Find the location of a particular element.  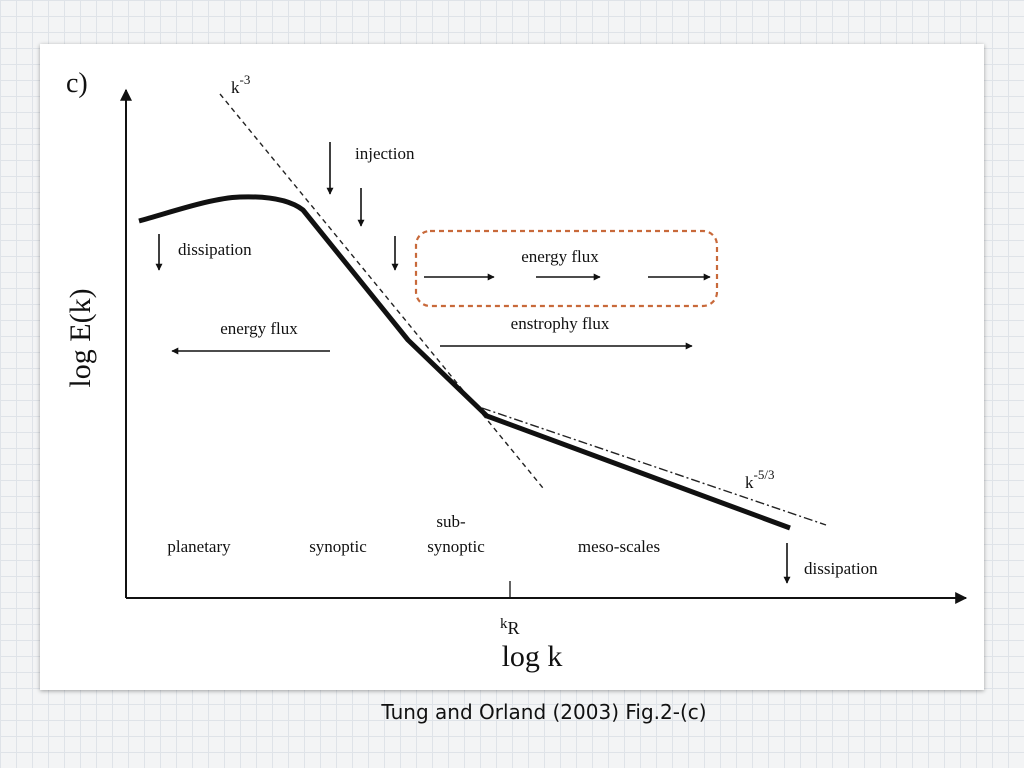

slope-label-k-minus3: k-3 is located at coordinates (240, 84).